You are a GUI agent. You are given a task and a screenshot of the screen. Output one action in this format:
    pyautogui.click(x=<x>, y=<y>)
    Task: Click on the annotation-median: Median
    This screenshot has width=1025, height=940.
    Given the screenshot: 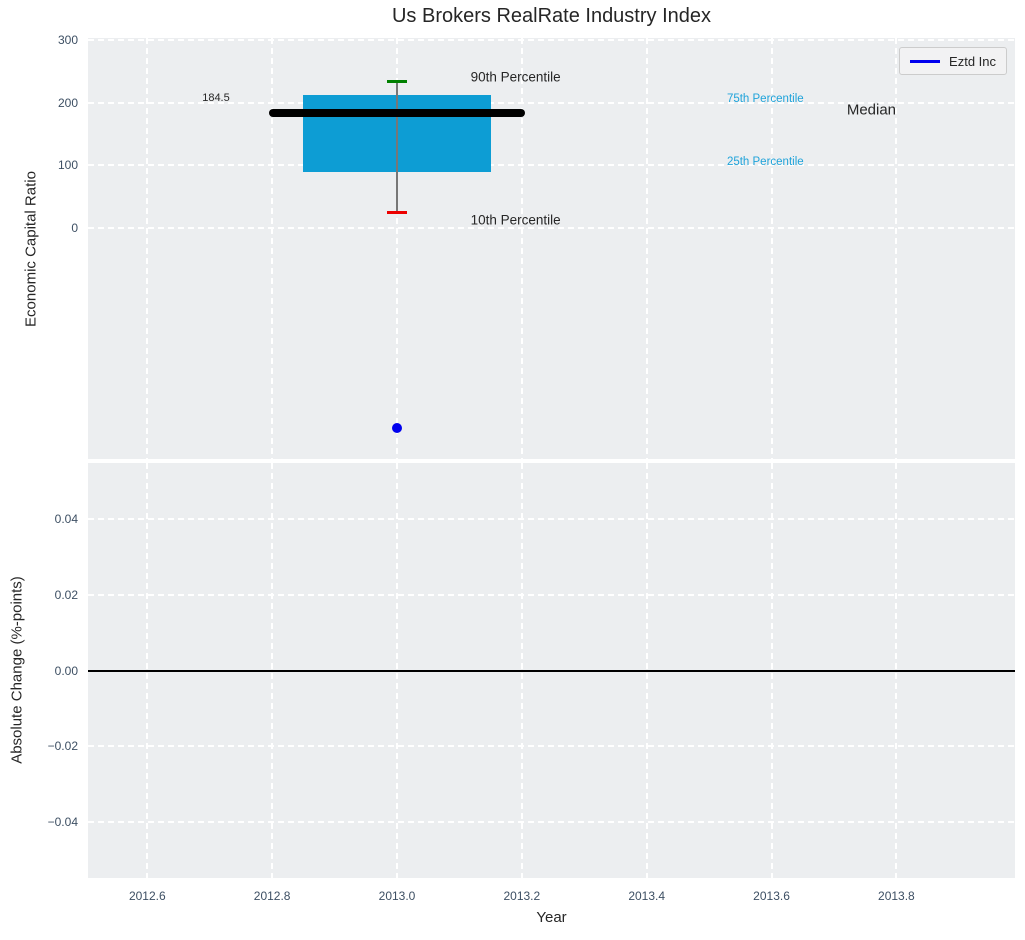 What is the action you would take?
    pyautogui.click(x=871, y=110)
    